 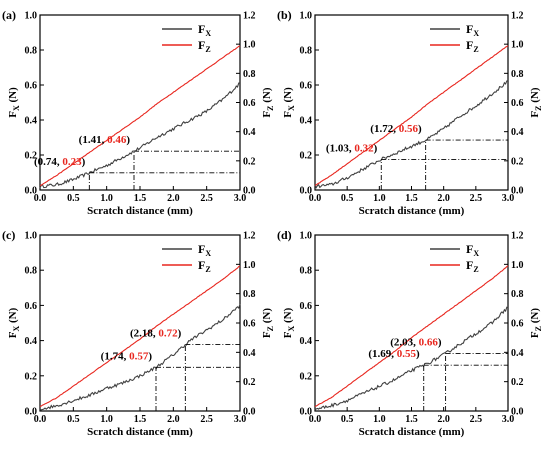 I want to click on panel-label: (c), so click(x=8, y=235).